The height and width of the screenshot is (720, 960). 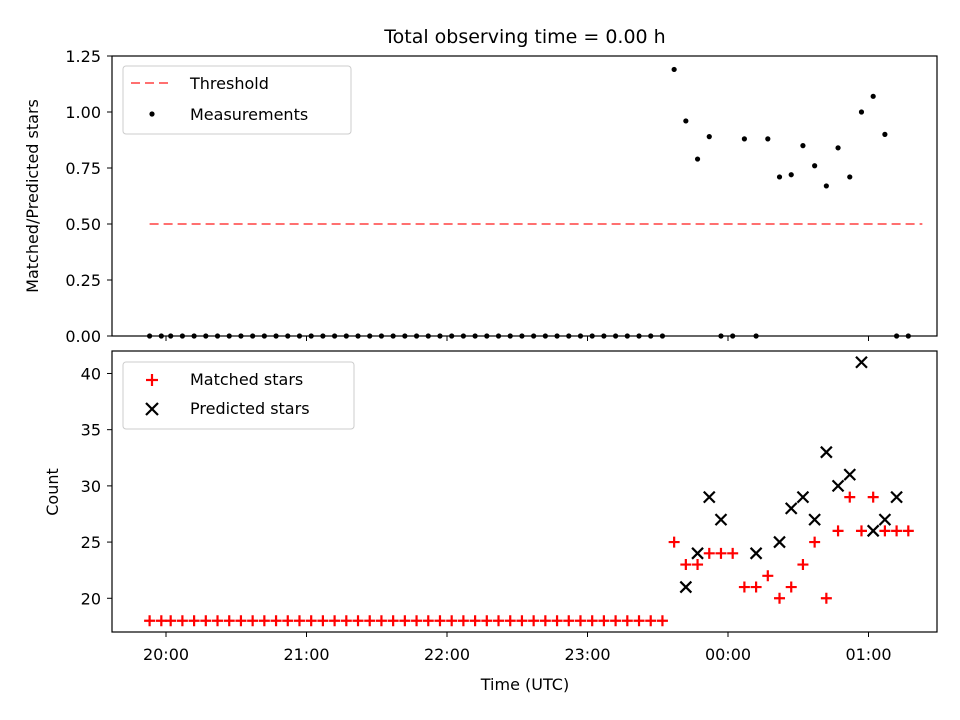 I want to click on bottom-y-tick-label: 40, so click(x=91, y=373).